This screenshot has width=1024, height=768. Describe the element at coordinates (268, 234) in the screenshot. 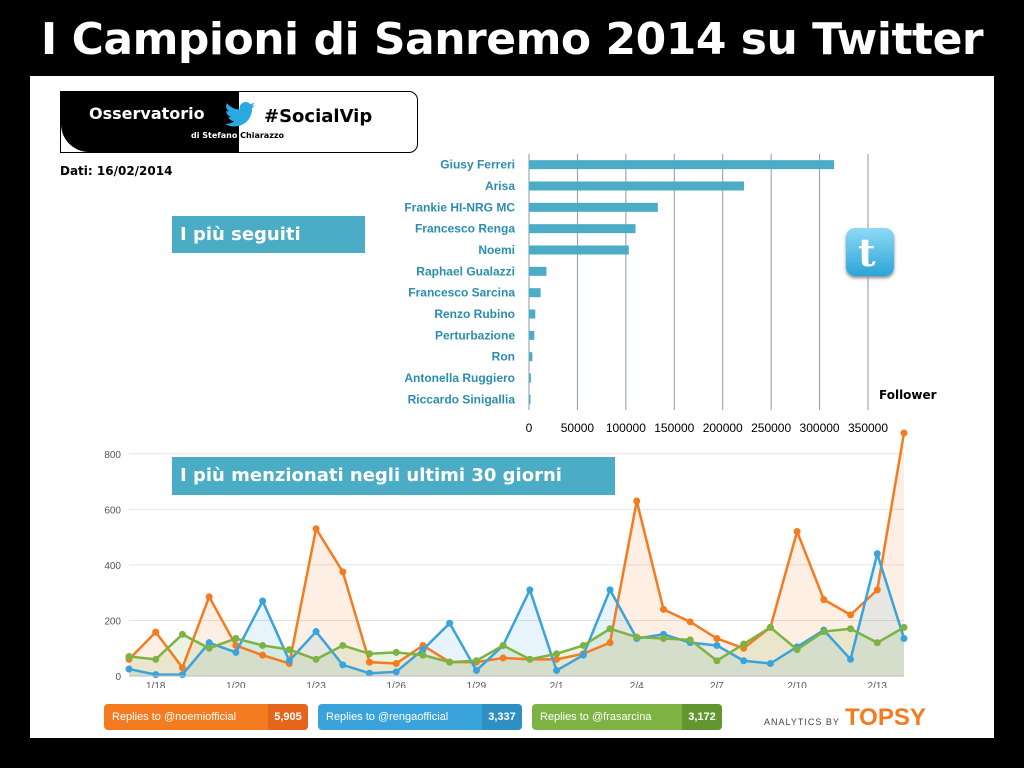

I see `banner-most-followed: I più seguiti` at that location.